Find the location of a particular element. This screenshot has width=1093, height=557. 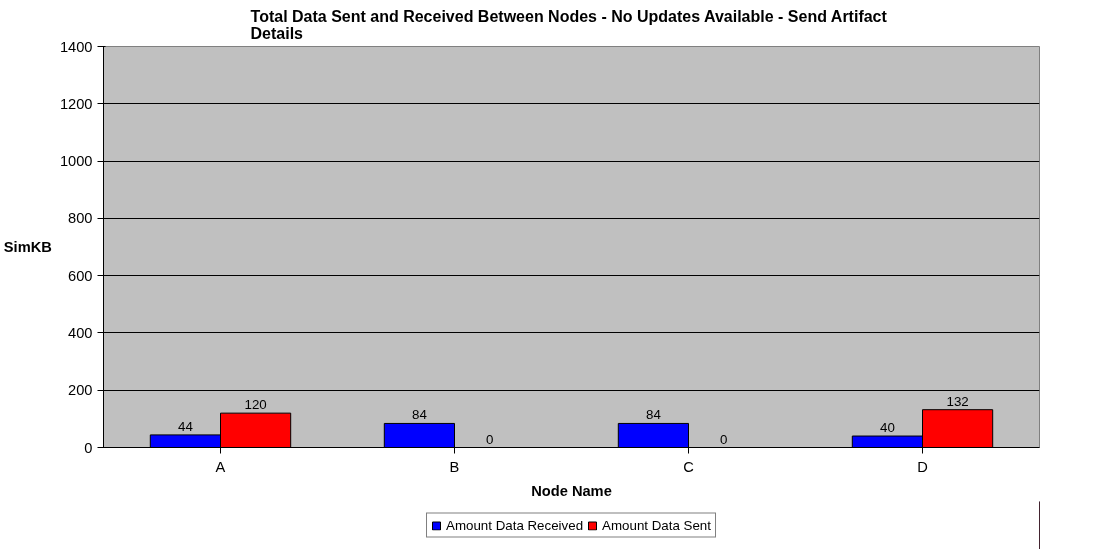

y-tick-label: 1200 is located at coordinates (76, 103).